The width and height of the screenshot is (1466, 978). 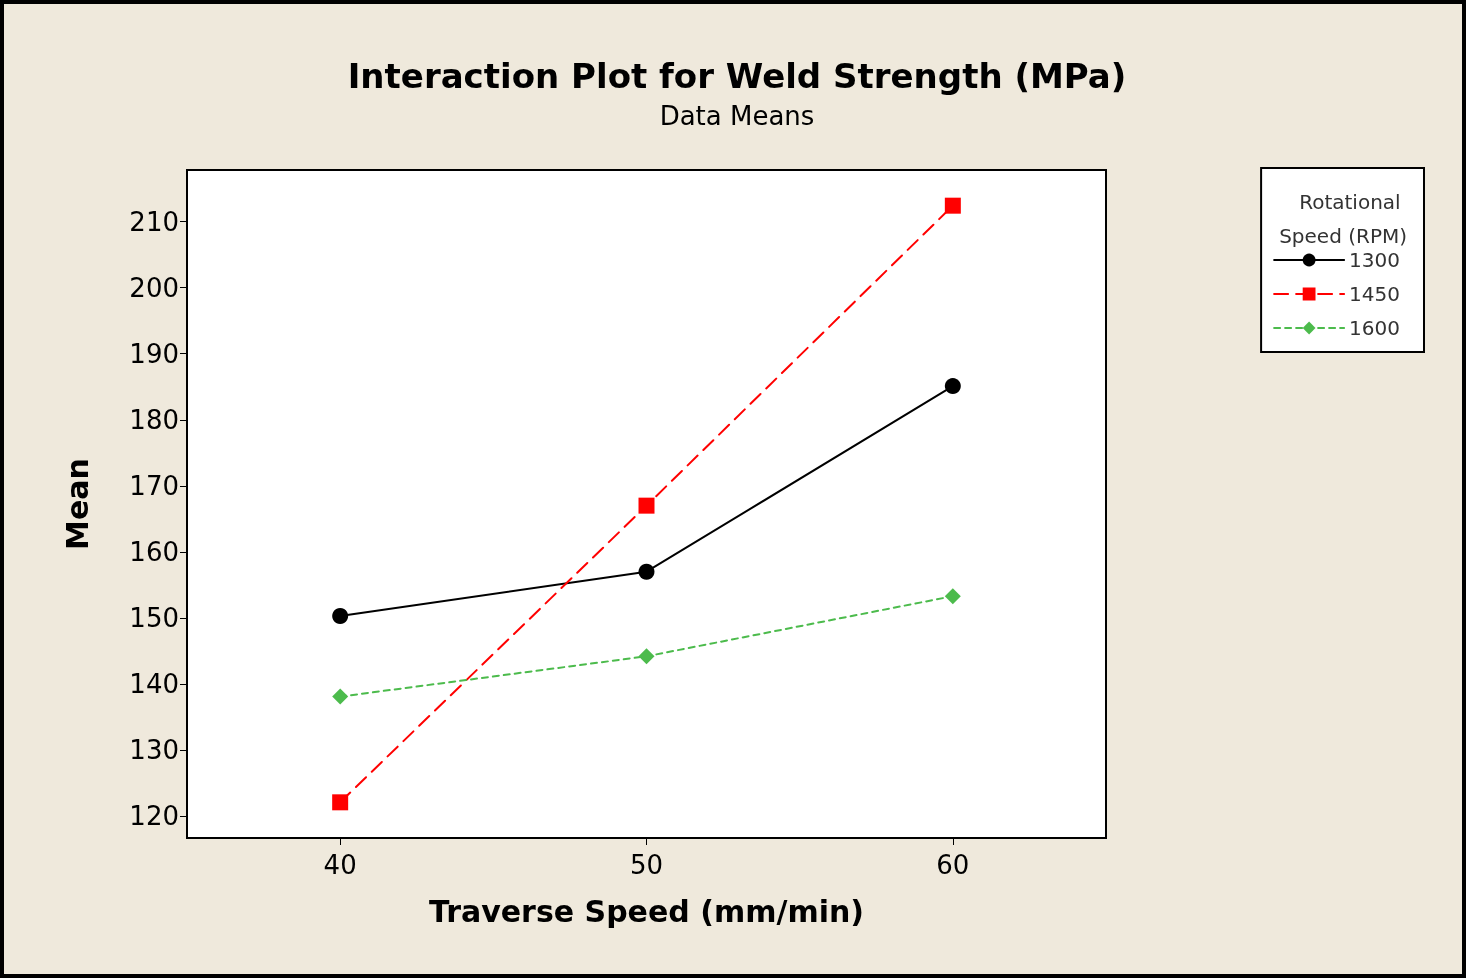 I want to click on y-tick-label: 180, so click(x=154, y=419).